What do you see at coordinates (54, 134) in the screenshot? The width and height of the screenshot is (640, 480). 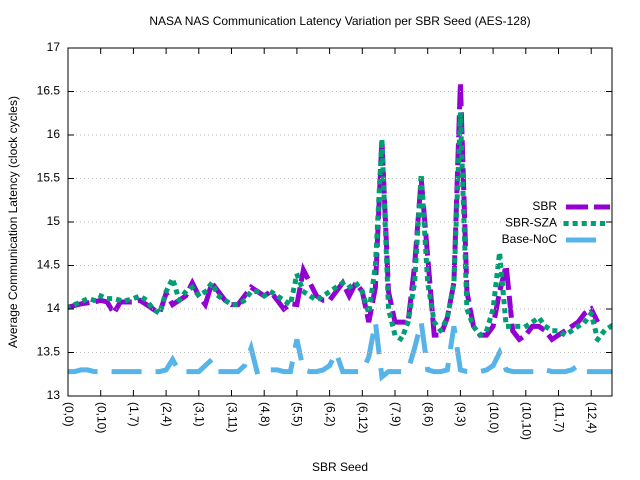 I see `y-tick-label: 16` at bounding box center [54, 134].